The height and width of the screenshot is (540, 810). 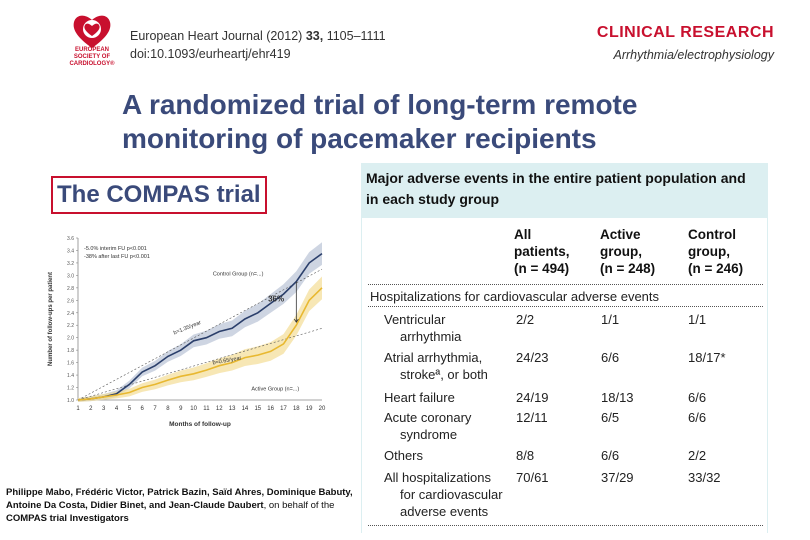 I want to click on cell-hf-all: 24/19, so click(x=532, y=397).